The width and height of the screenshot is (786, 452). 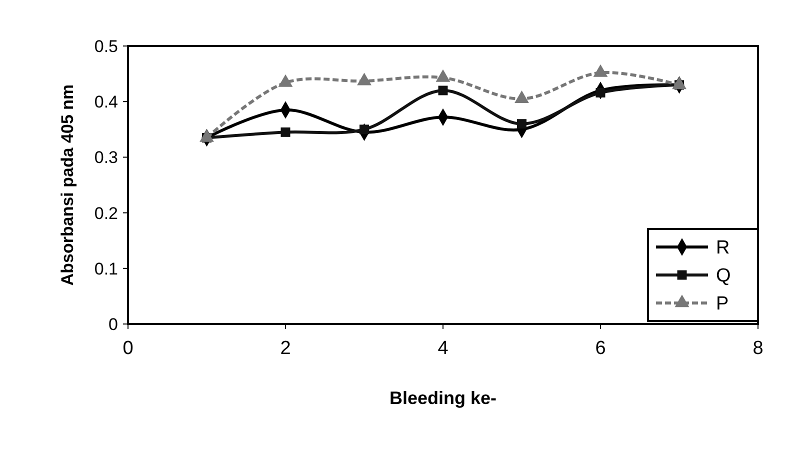 What do you see at coordinates (443, 398) in the screenshot?
I see `x-axis-title: Bleeding ke-` at bounding box center [443, 398].